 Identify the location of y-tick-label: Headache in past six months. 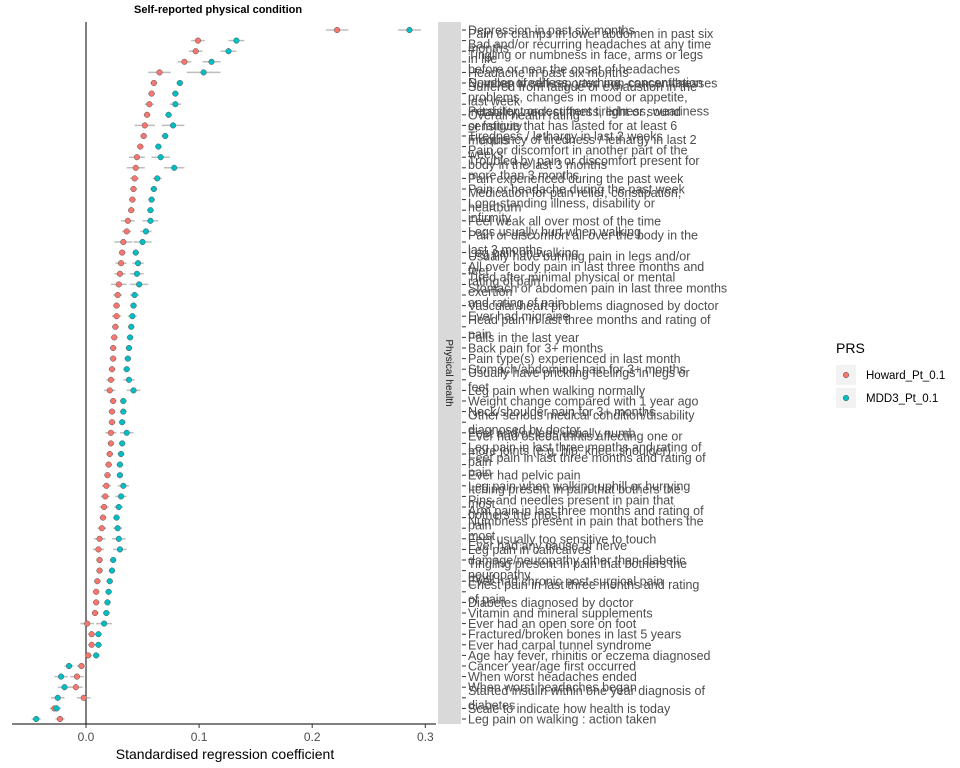
(548, 73).